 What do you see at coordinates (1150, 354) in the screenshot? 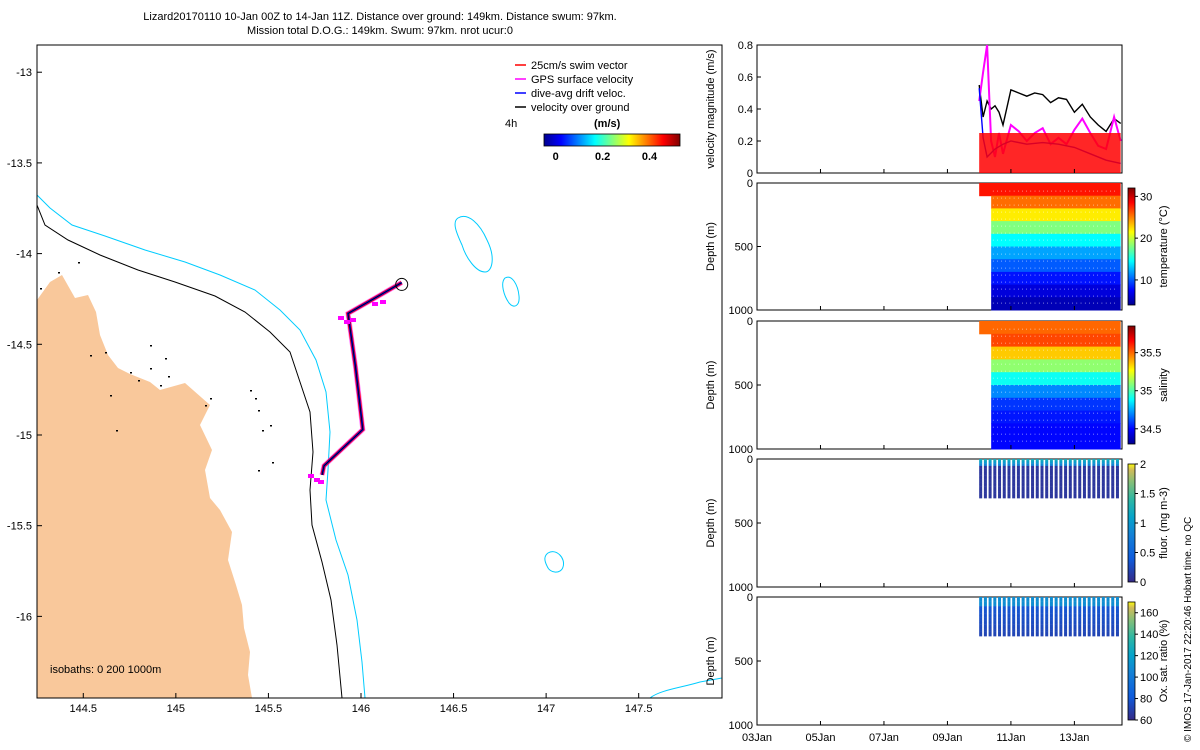
I see `colorbar-tick-label: 35.5` at bounding box center [1150, 354].